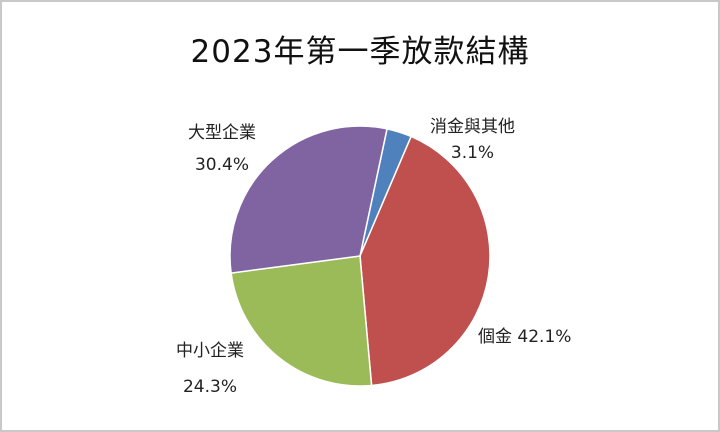 The width and height of the screenshot is (720, 432). What do you see at coordinates (210, 369) in the screenshot?
I see `label-sme: 中小企業 24.3%` at bounding box center [210, 369].